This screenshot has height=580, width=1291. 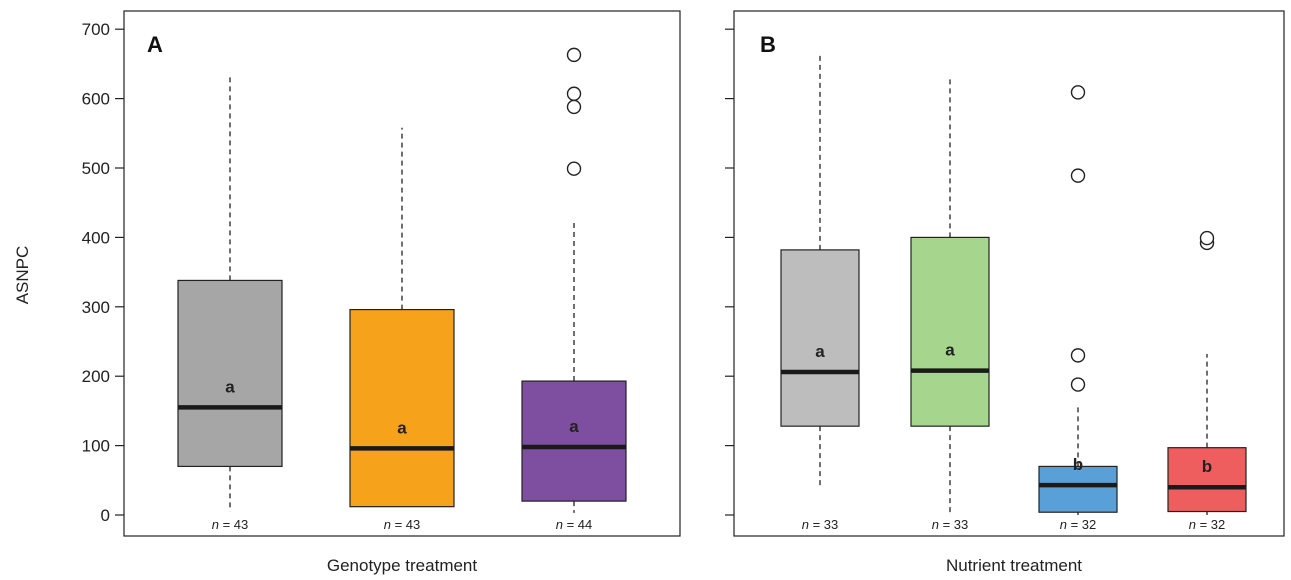 What do you see at coordinates (96, 237) in the screenshot?
I see `y-tick-label: 400` at bounding box center [96, 237].